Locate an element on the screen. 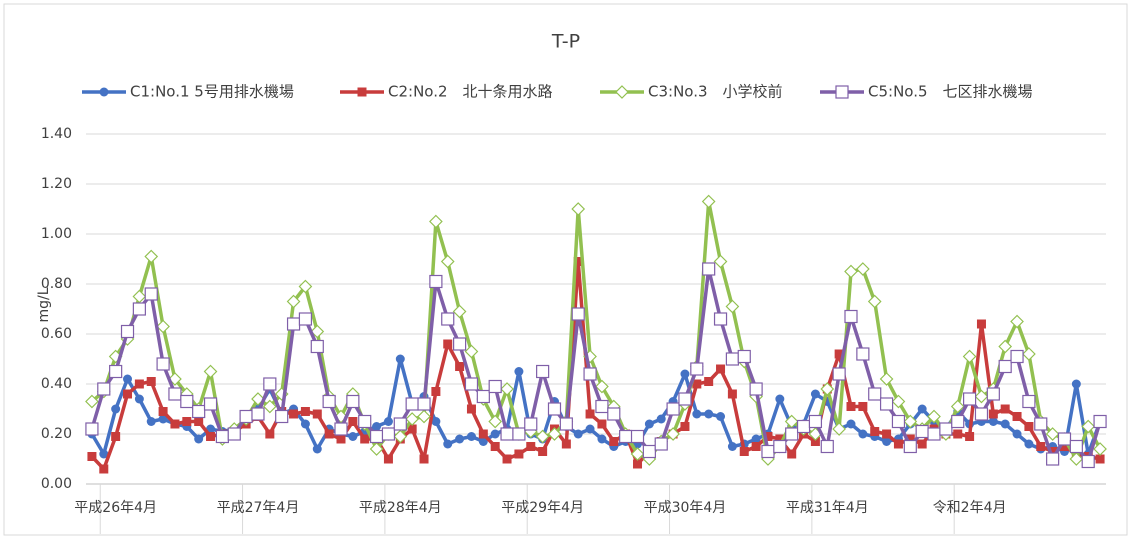 The height and width of the screenshot is (544, 1132). y-tick-label: 0.20 is located at coordinates (56, 434).